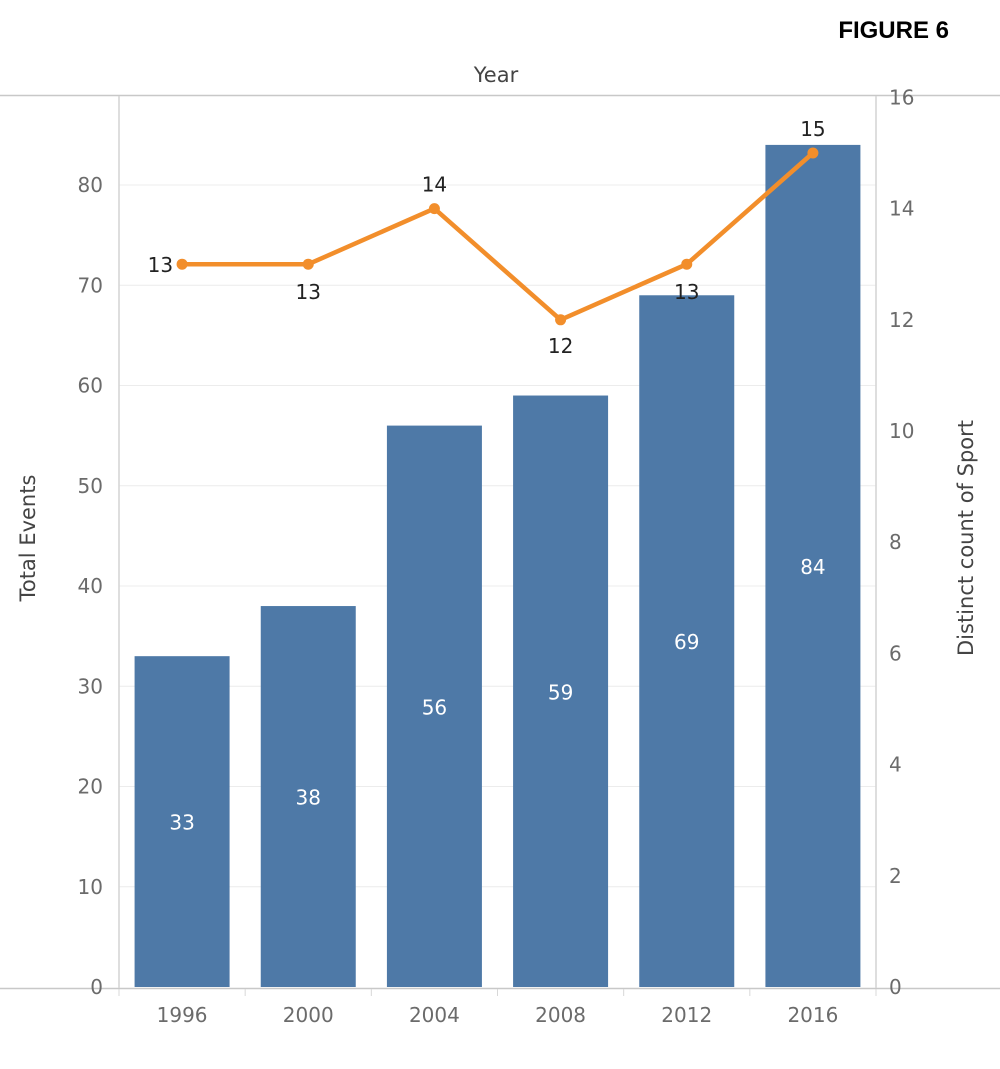 The width and height of the screenshot is (1000, 1069). I want to click on right-tick-label: 2, so click(895, 876).